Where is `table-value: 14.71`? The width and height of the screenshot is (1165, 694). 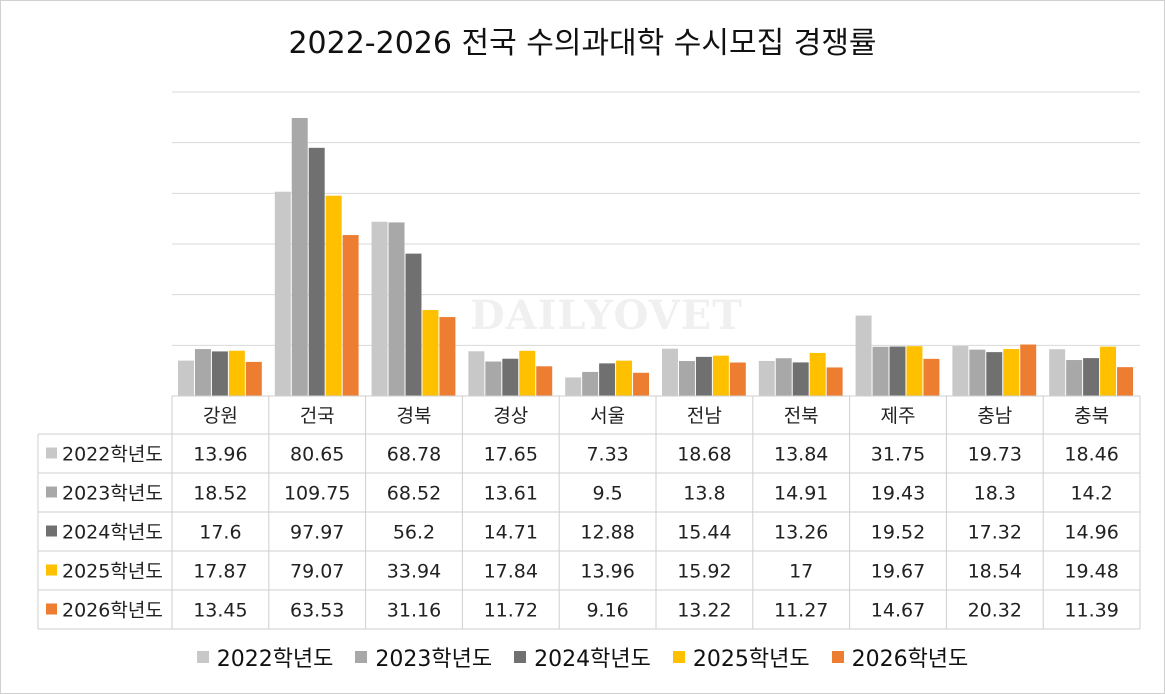
table-value: 14.71 is located at coordinates (511, 533).